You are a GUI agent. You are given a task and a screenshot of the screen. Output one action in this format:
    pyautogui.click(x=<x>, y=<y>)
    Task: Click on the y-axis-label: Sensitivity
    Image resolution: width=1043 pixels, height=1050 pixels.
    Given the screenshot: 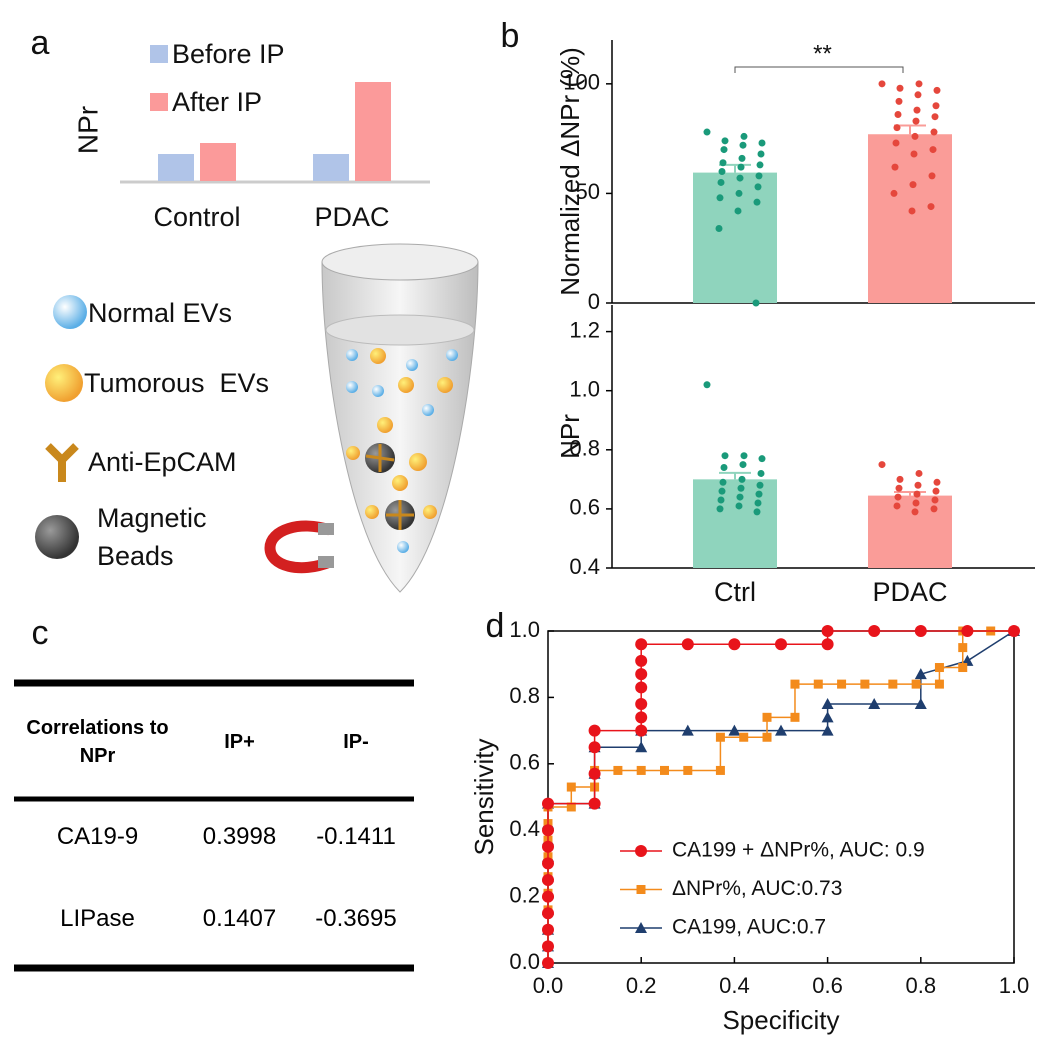 What is the action you would take?
    pyautogui.click(x=484, y=796)
    